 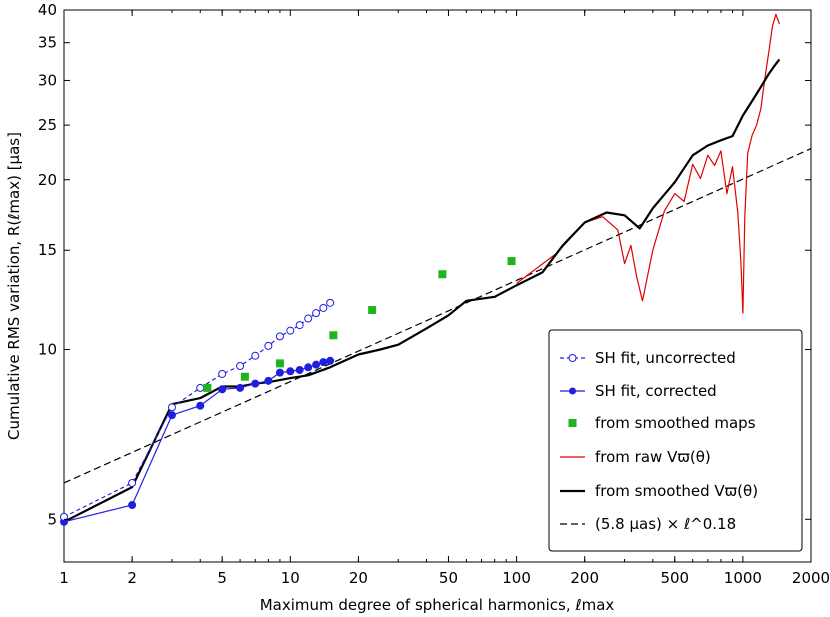 I want to click on legend-label-uncorrected: SH fit, uncorrected, so click(x=665, y=358).